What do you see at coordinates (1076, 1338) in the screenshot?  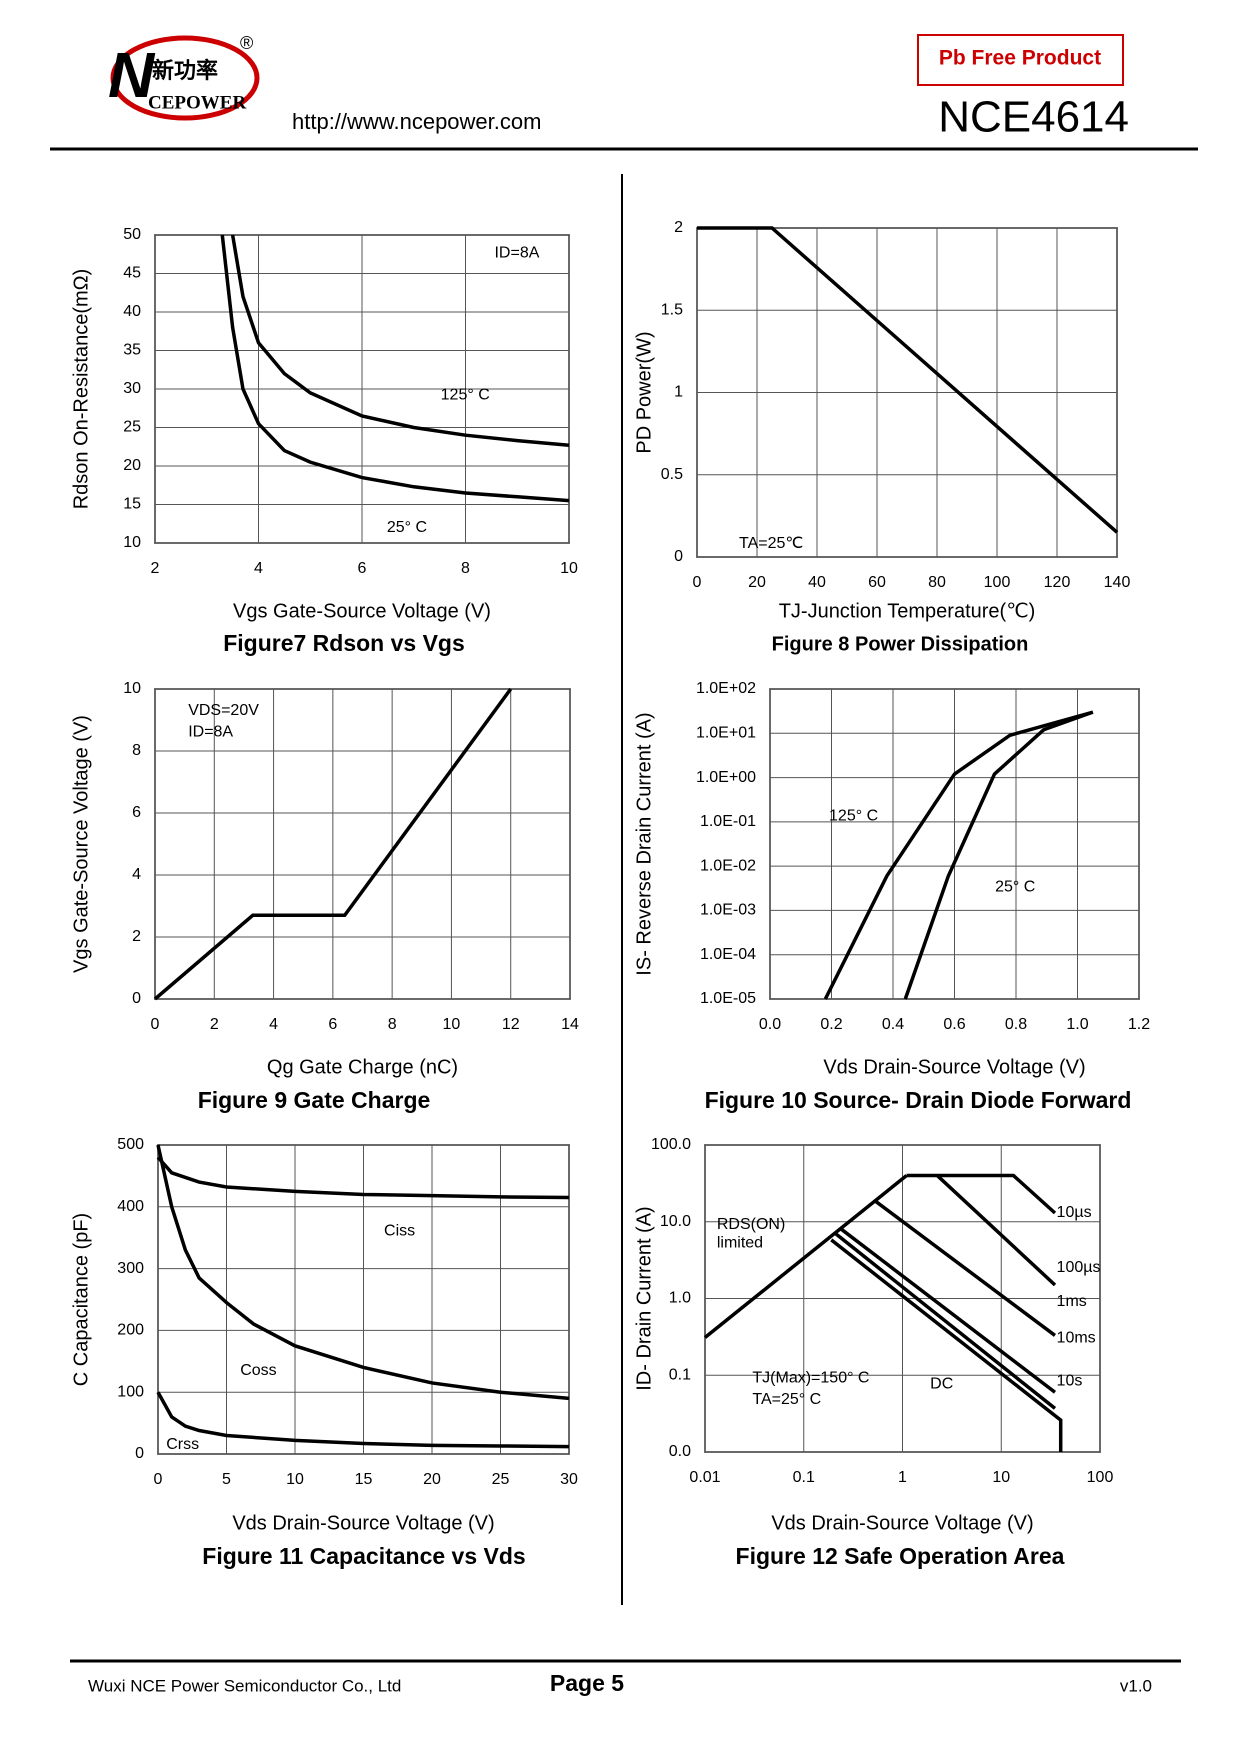 I see `series-label: 10ms` at bounding box center [1076, 1338].